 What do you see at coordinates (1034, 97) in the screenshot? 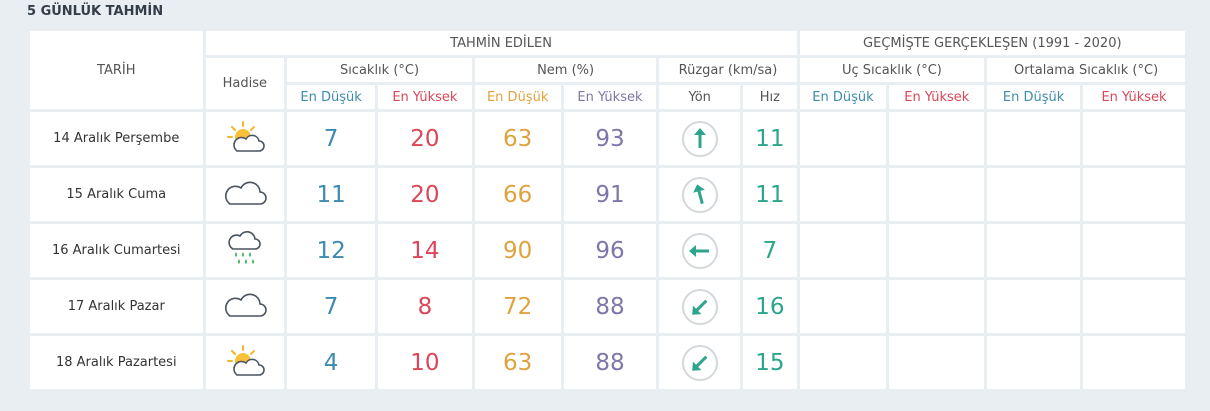
I see `subheader-avg-low: En Düşük` at bounding box center [1034, 97].